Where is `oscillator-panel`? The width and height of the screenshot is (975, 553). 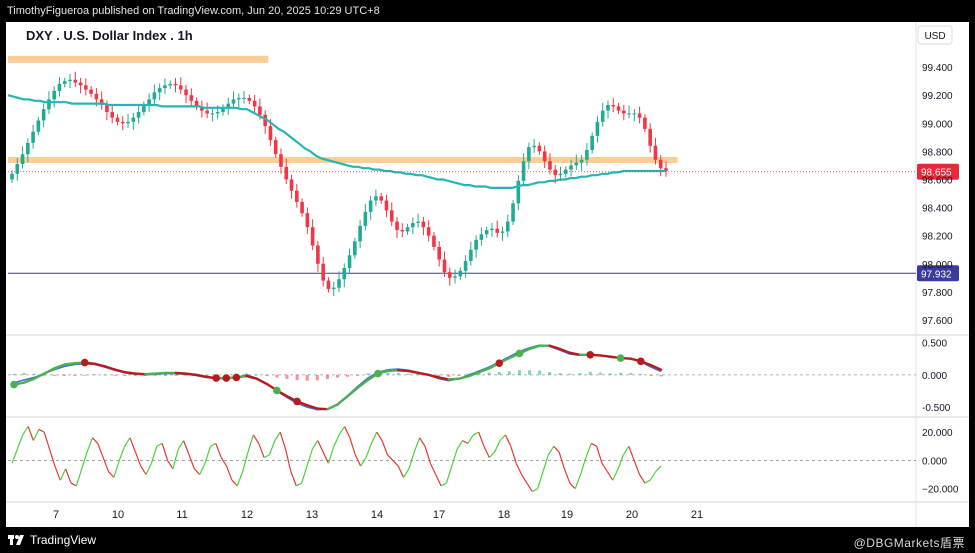
oscillator-panel is located at coordinates (462, 459).